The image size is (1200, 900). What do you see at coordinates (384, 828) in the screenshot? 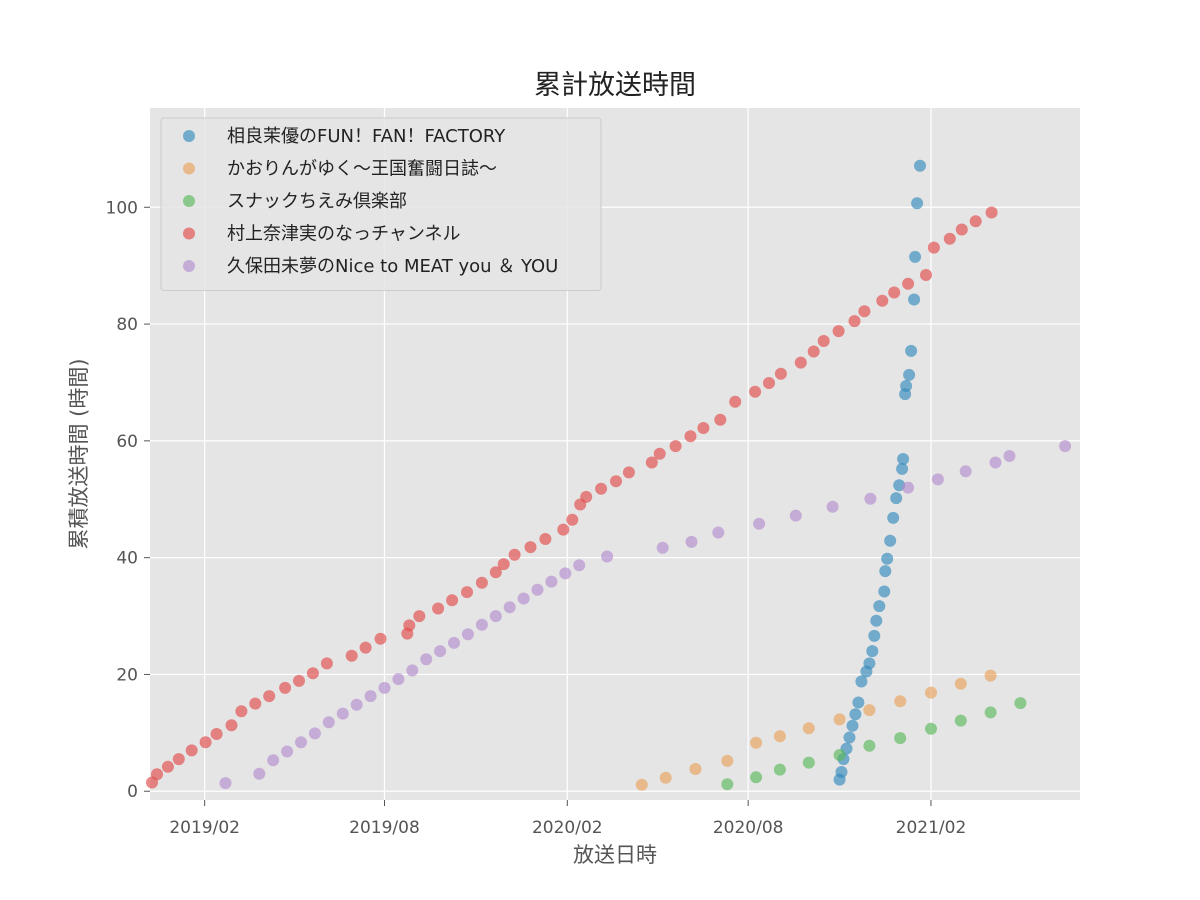
I see `x-tick-label: 2019/08` at bounding box center [384, 828].